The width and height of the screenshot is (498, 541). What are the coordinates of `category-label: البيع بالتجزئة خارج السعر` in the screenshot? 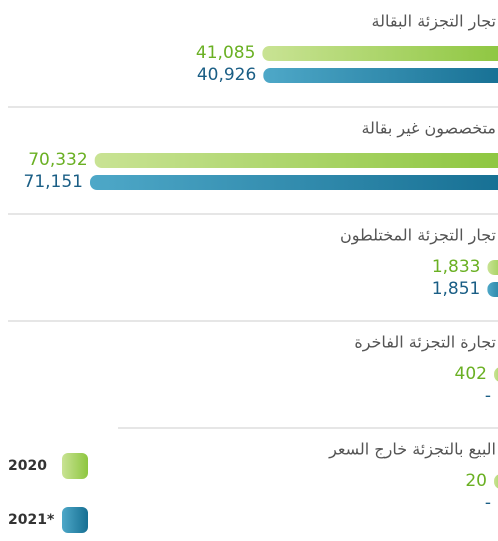 It's located at (412, 450).